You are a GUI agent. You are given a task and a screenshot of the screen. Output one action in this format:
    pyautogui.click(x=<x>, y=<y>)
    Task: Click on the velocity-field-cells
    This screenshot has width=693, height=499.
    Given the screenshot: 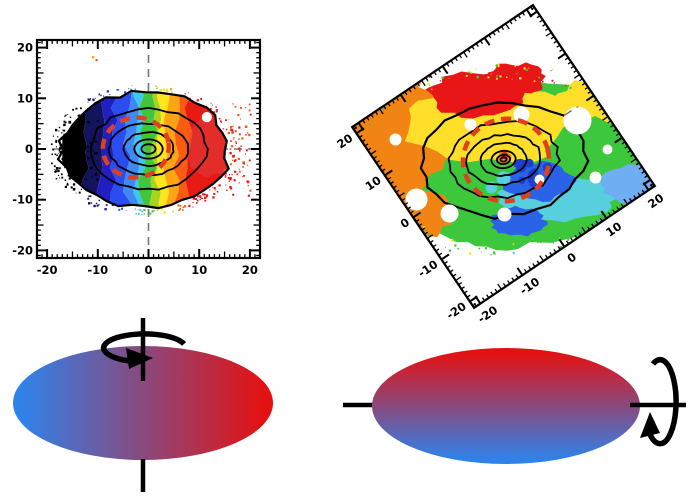 What is the action you would take?
    pyautogui.click(x=145, y=149)
    